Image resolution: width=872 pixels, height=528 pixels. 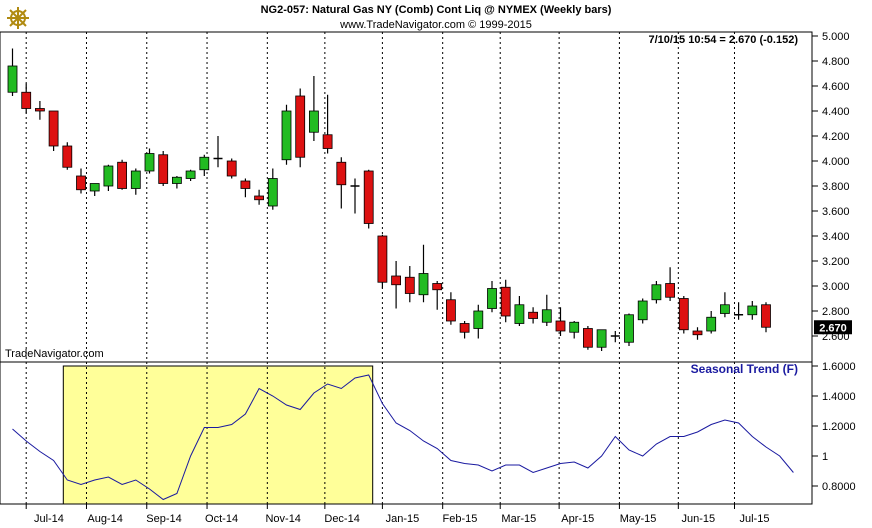 I want to click on price-axis-tick-label: 4.600, so click(x=836, y=87).